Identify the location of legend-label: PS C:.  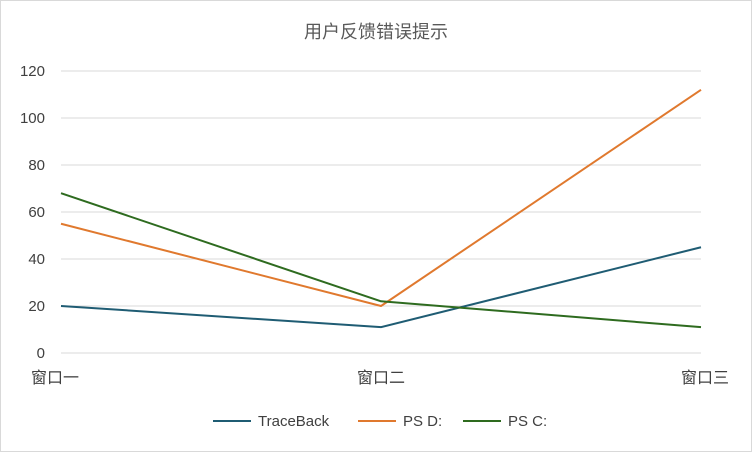
(527, 421).